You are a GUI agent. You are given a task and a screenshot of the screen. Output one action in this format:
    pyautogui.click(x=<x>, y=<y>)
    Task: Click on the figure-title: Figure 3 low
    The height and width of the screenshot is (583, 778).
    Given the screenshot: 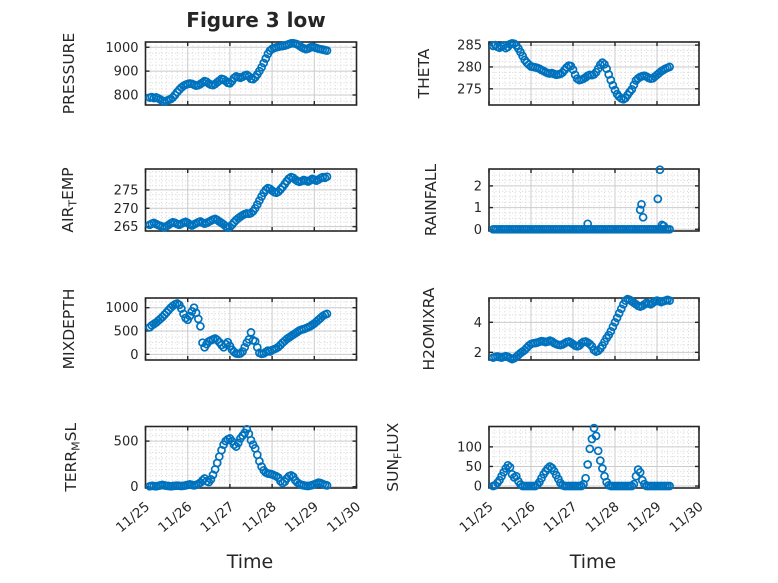 What is the action you would take?
    pyautogui.click(x=256, y=20)
    